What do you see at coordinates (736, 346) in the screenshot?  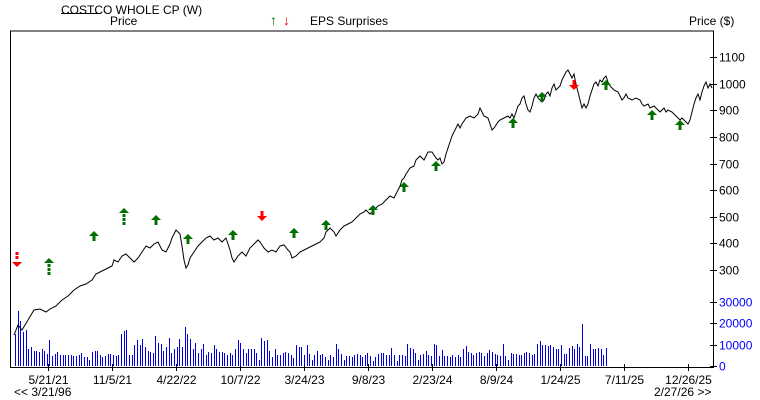 I see `volume-tick-label: 10000` at bounding box center [736, 346].